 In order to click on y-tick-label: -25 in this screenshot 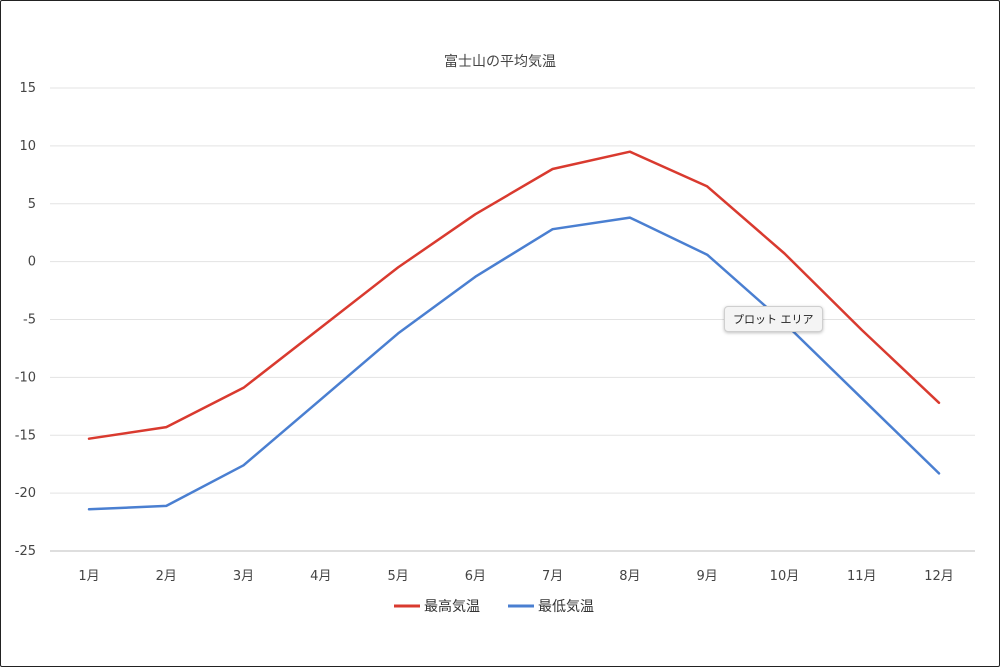, I will do `click(25, 551)`.